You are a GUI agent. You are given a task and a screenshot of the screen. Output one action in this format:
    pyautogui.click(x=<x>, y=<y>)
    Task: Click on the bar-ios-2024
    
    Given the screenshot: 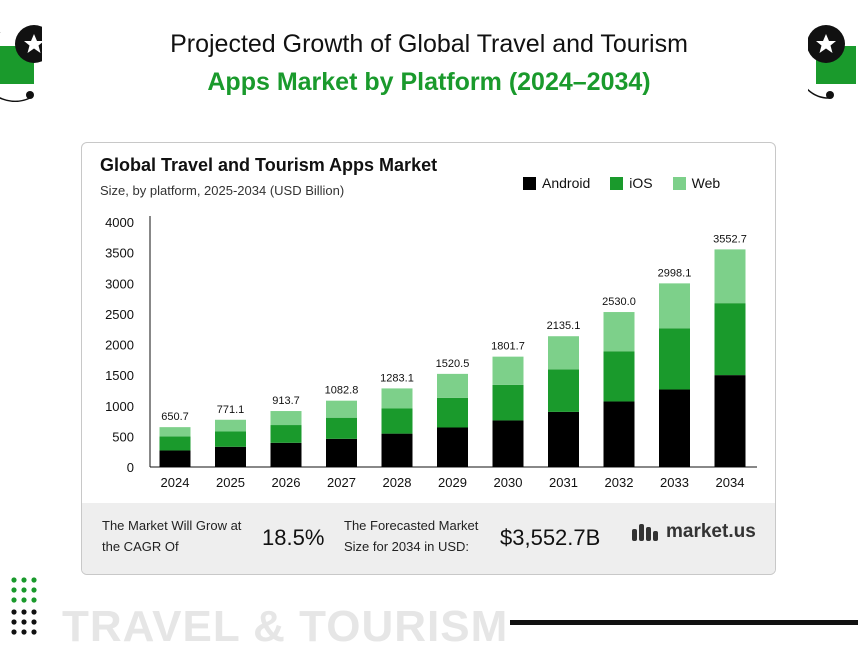 What is the action you would take?
    pyautogui.click(x=175, y=443)
    